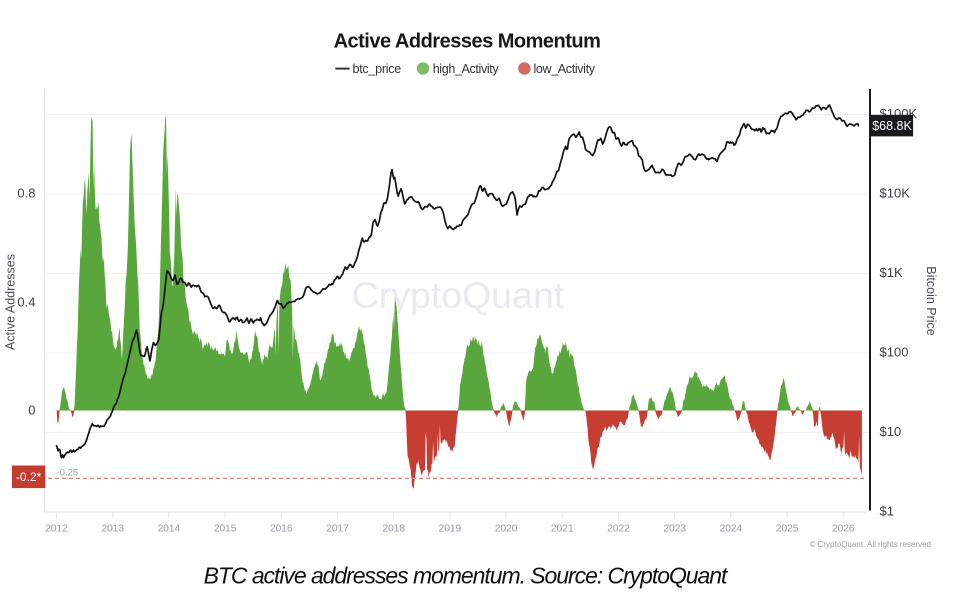 The width and height of the screenshot is (960, 598). What do you see at coordinates (467, 42) in the screenshot?
I see `svg-text: Active Addresses Momentum` at bounding box center [467, 42].